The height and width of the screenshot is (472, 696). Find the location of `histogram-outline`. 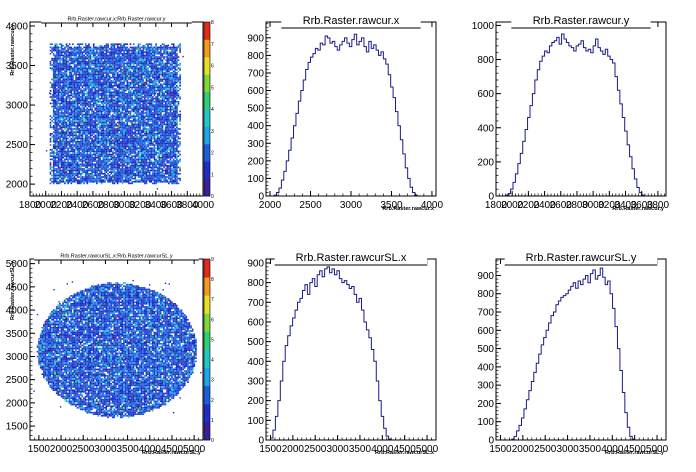

histogram-outline is located at coordinates (330, 353).